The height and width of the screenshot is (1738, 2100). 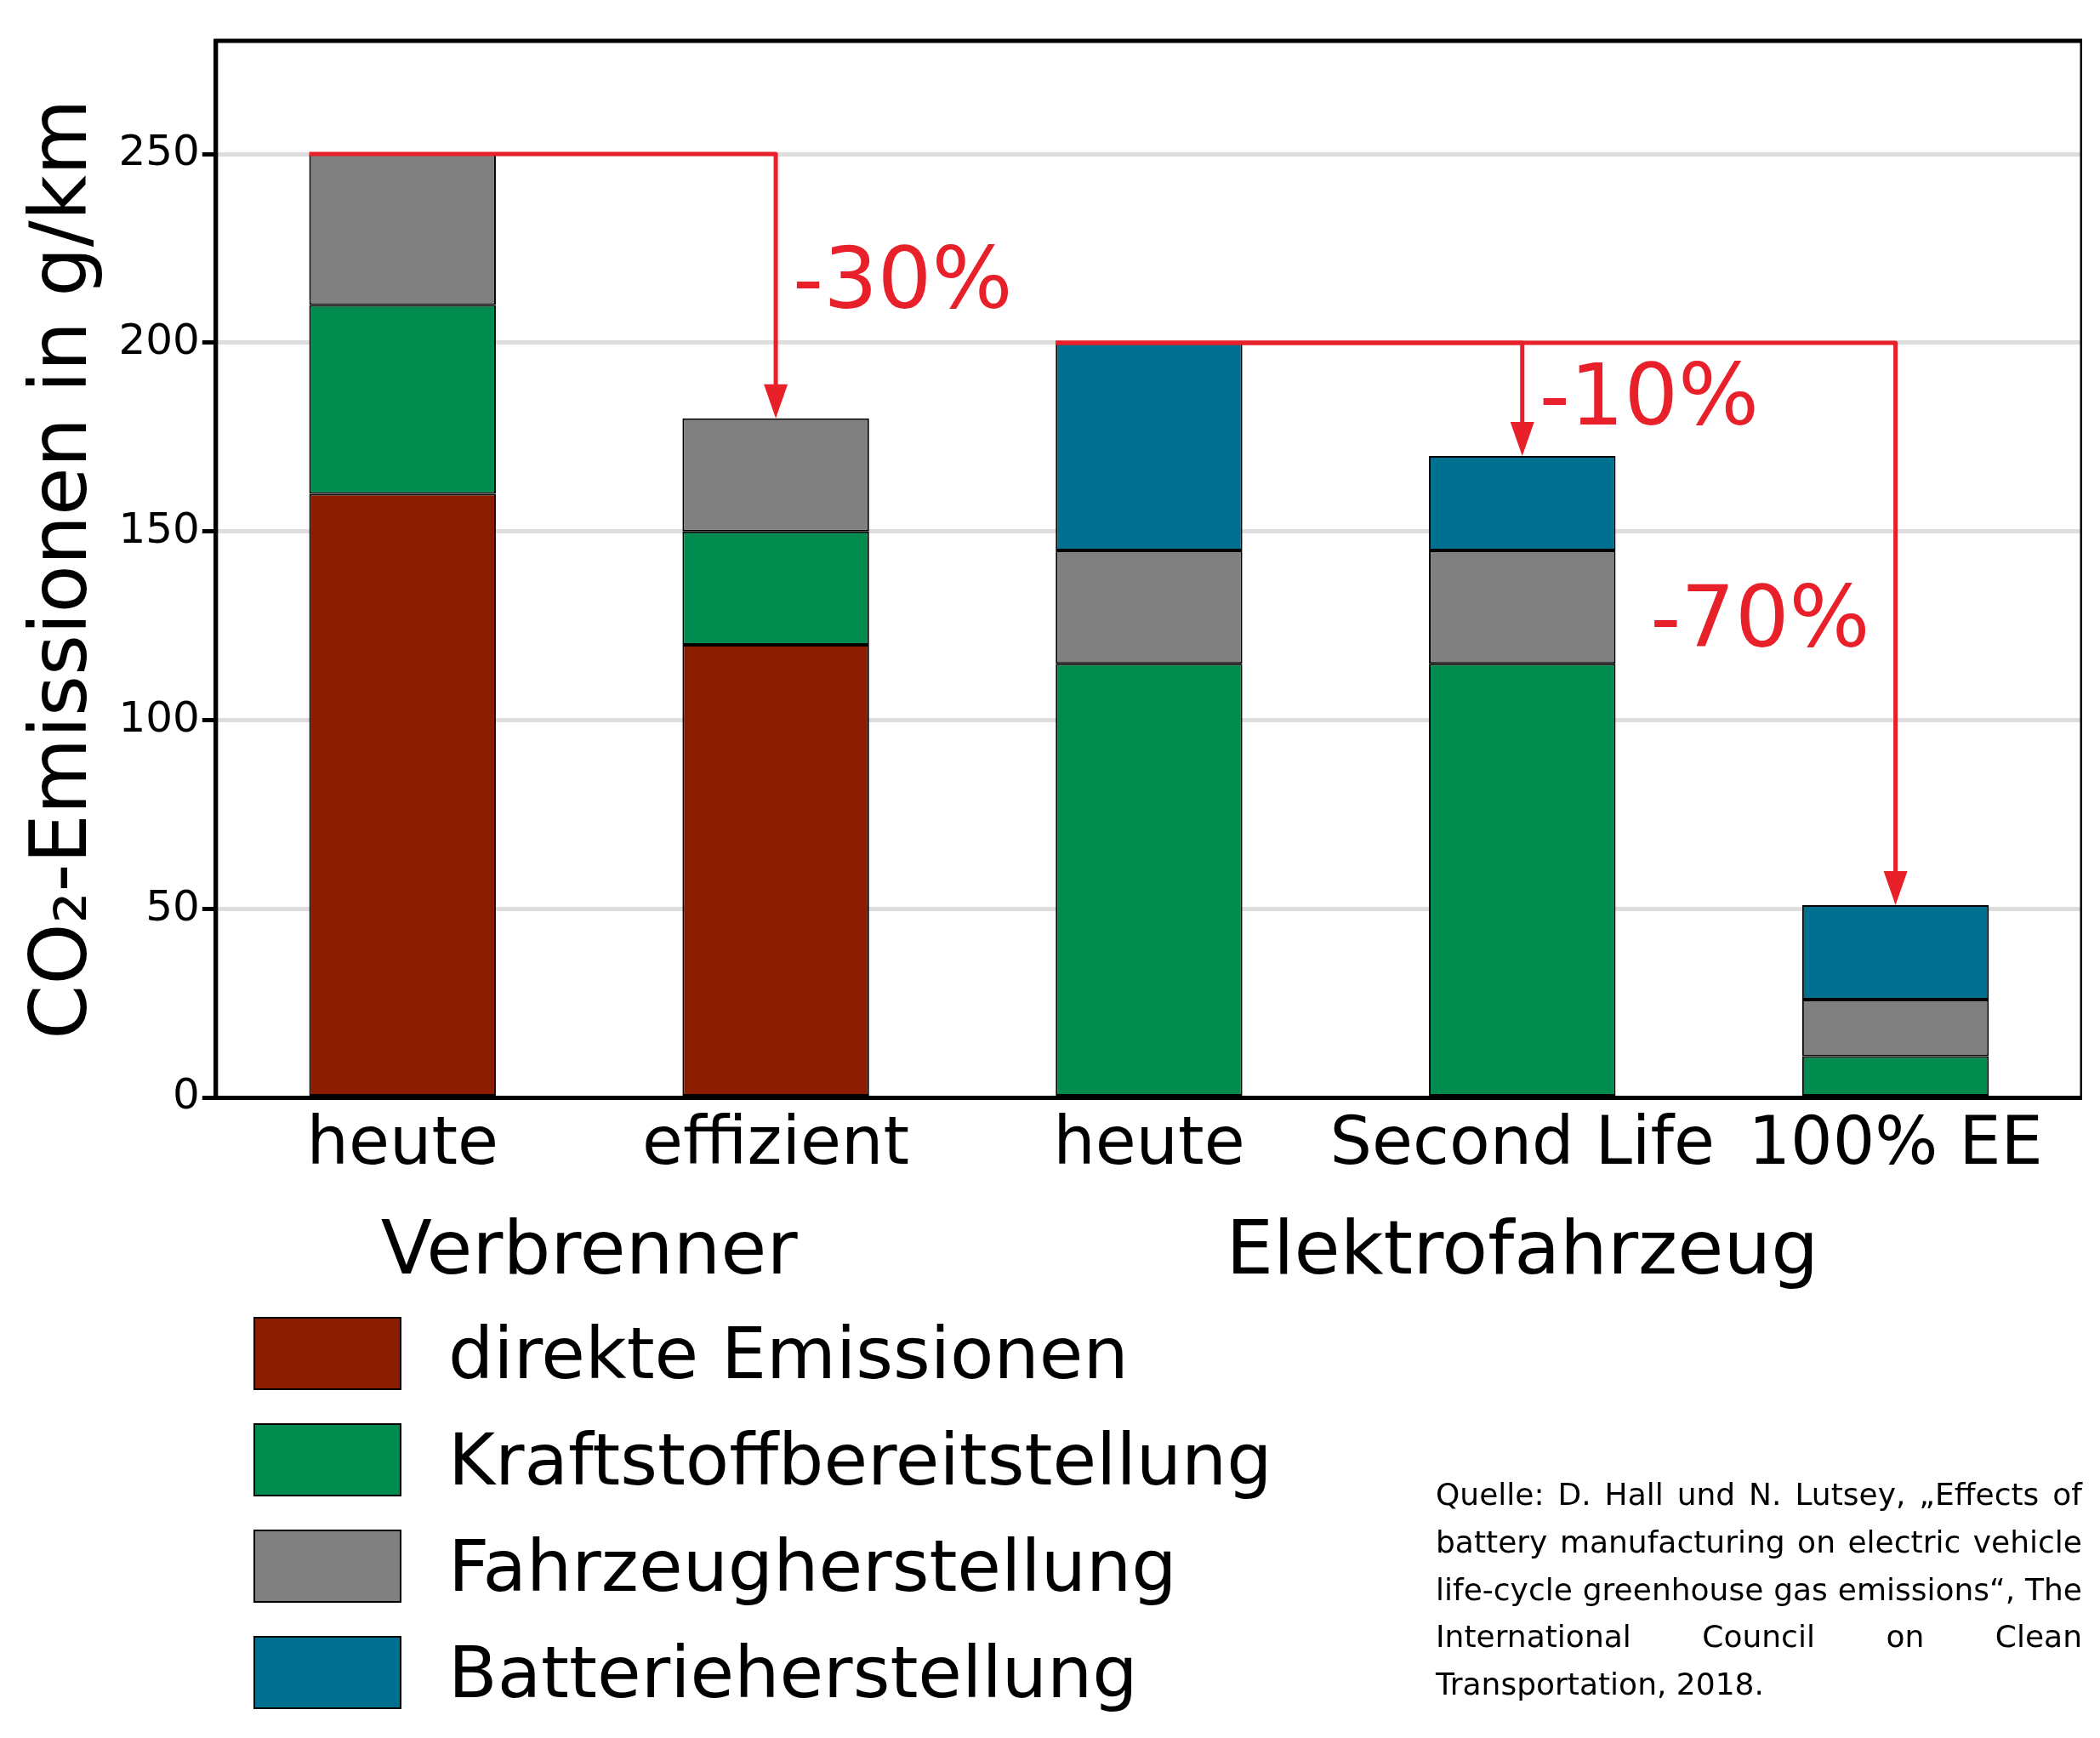 What do you see at coordinates (159, 339) in the screenshot?
I see `y-tick-label: 200` at bounding box center [159, 339].